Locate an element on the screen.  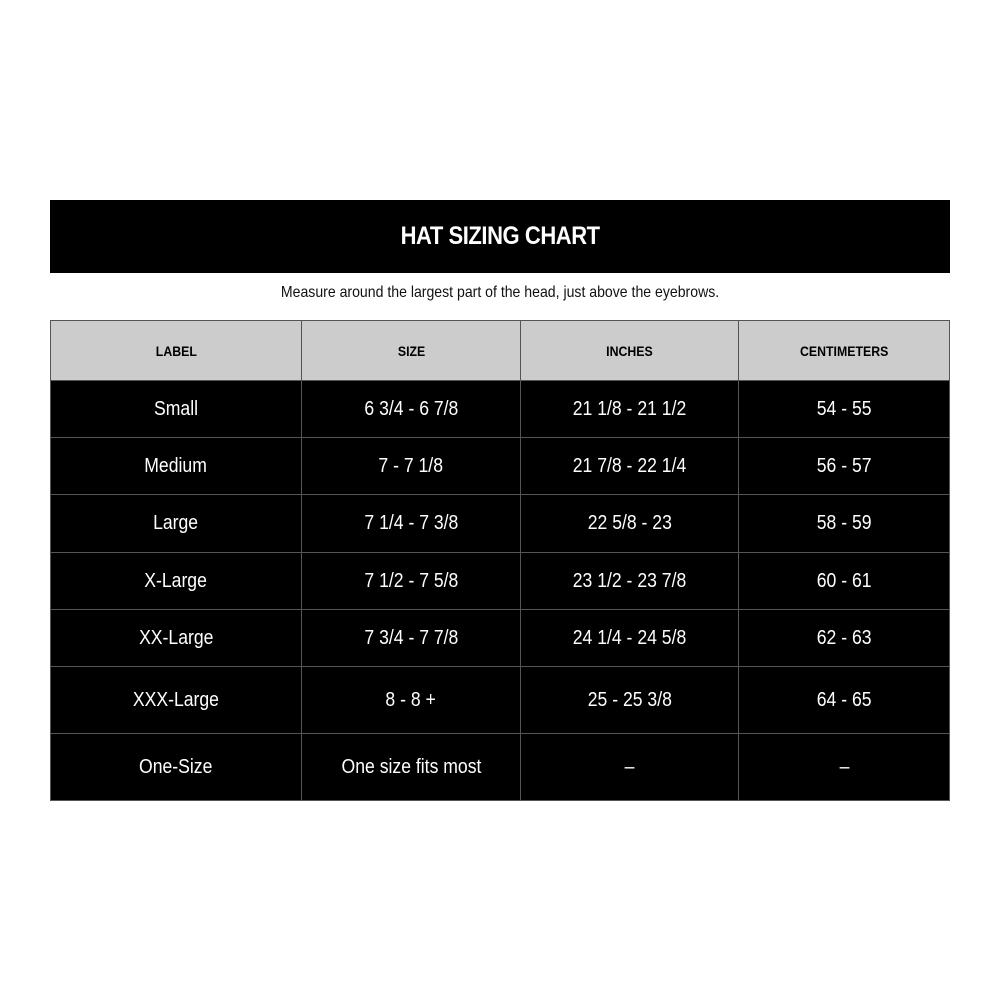
cell-text: One size fits most is located at coordinates (411, 766).